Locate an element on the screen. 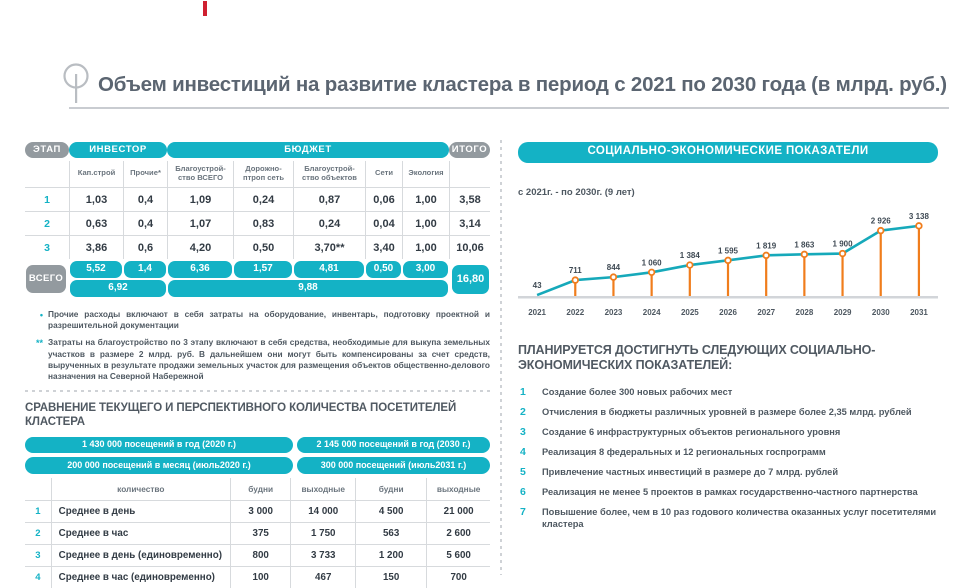  cell-prochie: 0,6 is located at coordinates (145, 247).